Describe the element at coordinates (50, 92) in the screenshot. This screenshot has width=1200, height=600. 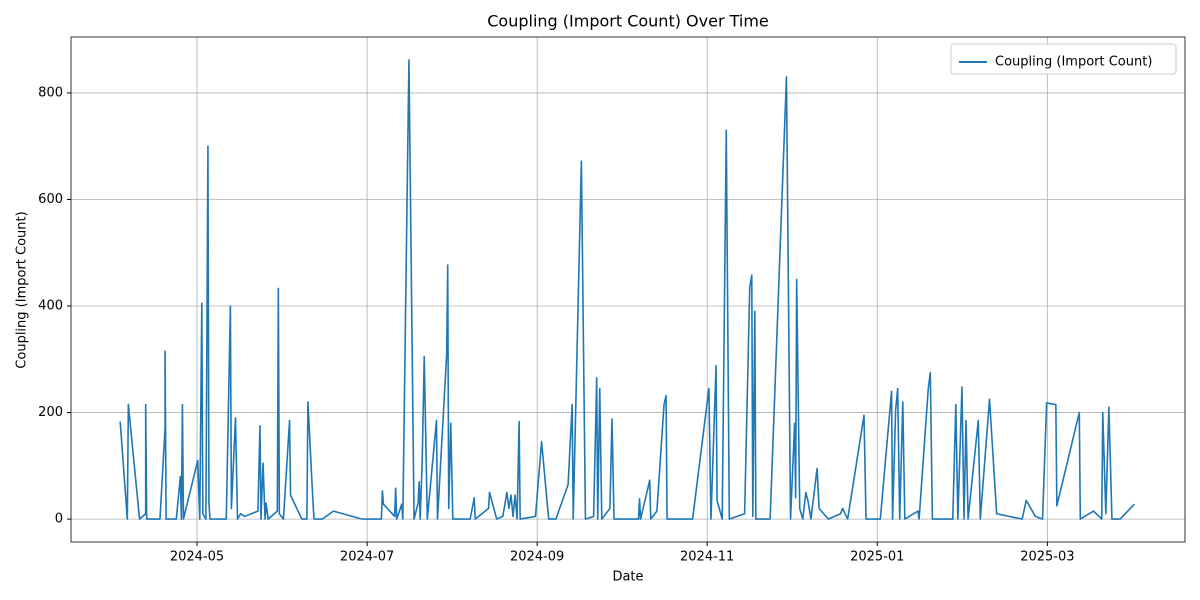
I see `y-tick-label: 800` at that location.